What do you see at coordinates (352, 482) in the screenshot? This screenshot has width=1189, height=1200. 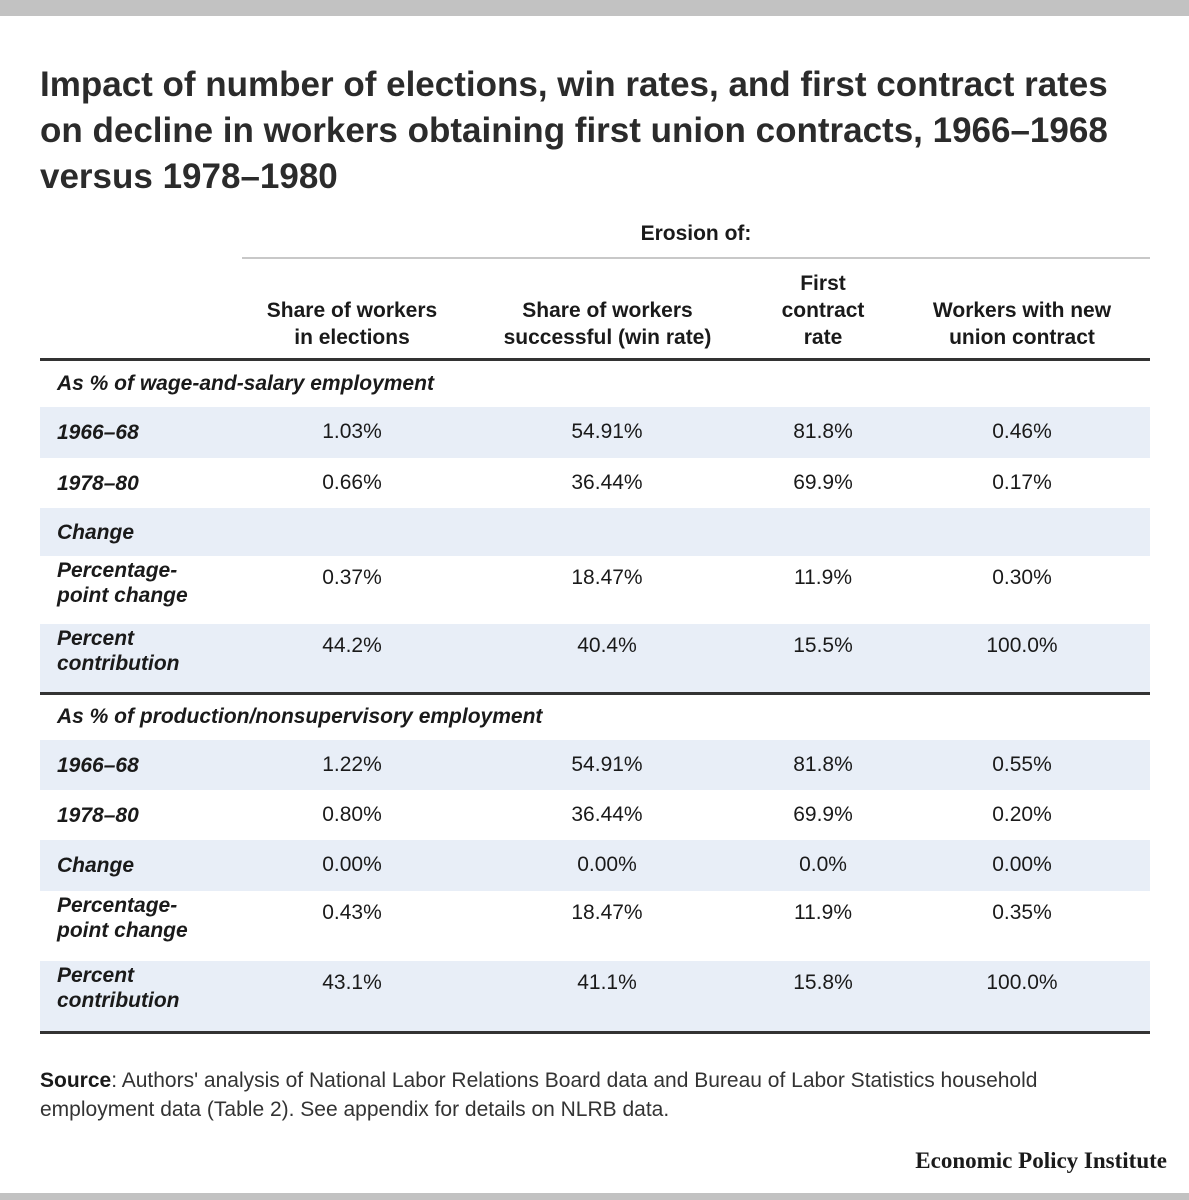 I see `table-cell: 0.66%` at bounding box center [352, 482].